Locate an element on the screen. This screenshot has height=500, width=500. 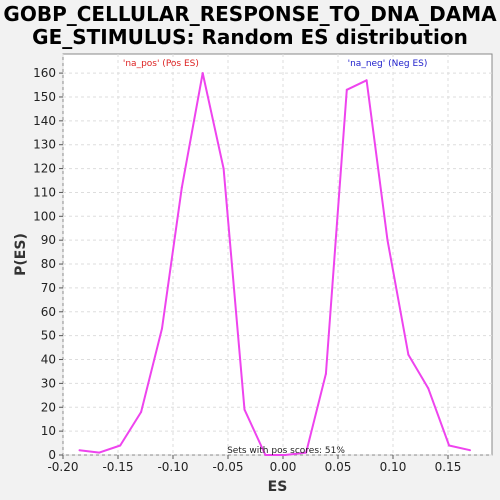
y-tick-label: 40 is located at coordinates (48, 360).